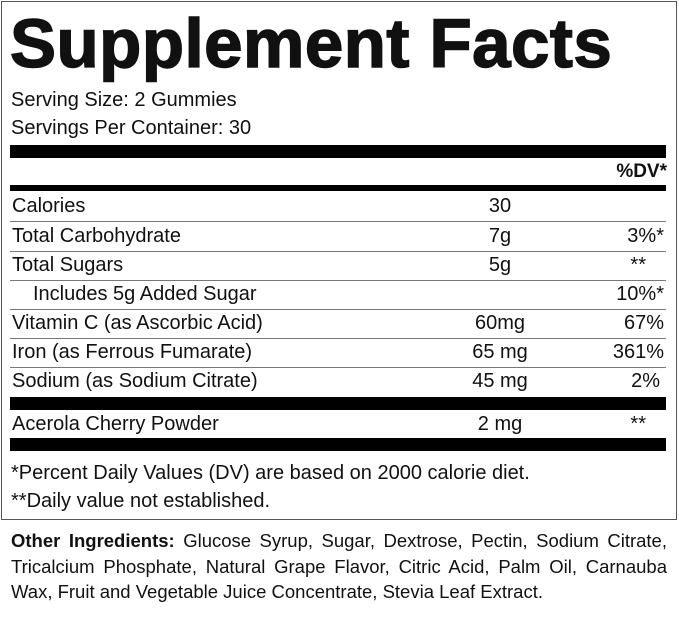 The image size is (679, 630). I want to click on amount: 5g, so click(500, 265).